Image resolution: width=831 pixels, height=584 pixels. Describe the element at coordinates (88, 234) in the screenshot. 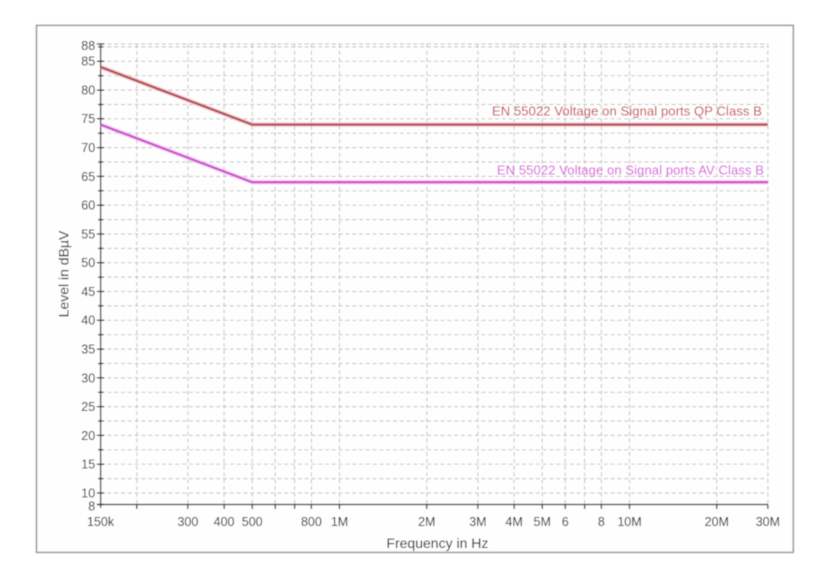

I see `svg-text: 55` at that location.